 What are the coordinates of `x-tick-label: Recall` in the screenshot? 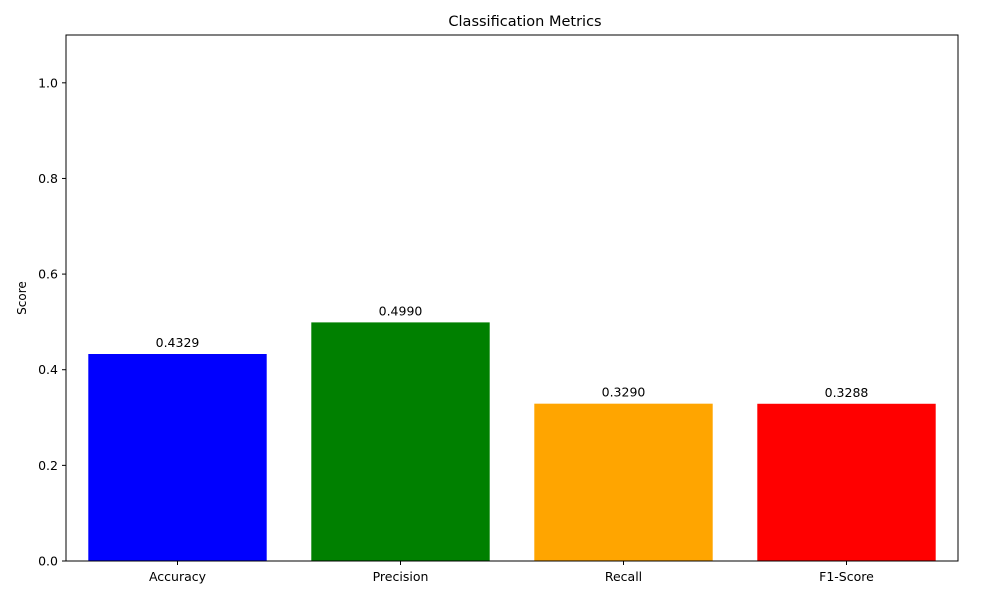 It's located at (623, 576).